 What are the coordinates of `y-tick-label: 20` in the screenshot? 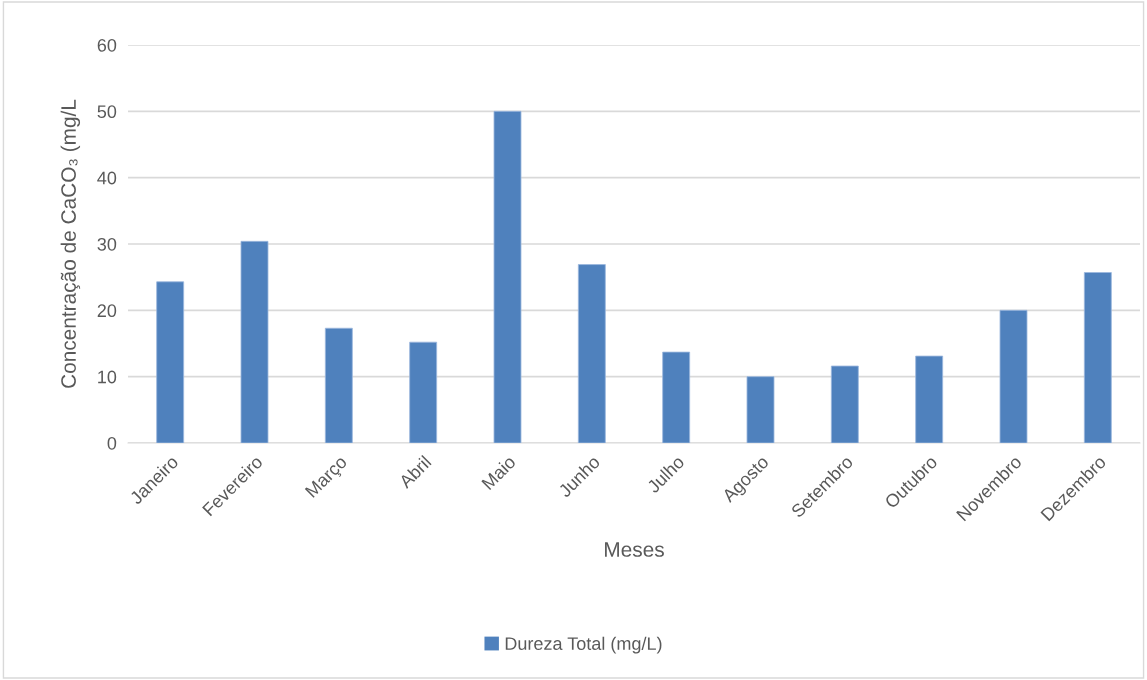 It's located at (107, 311).